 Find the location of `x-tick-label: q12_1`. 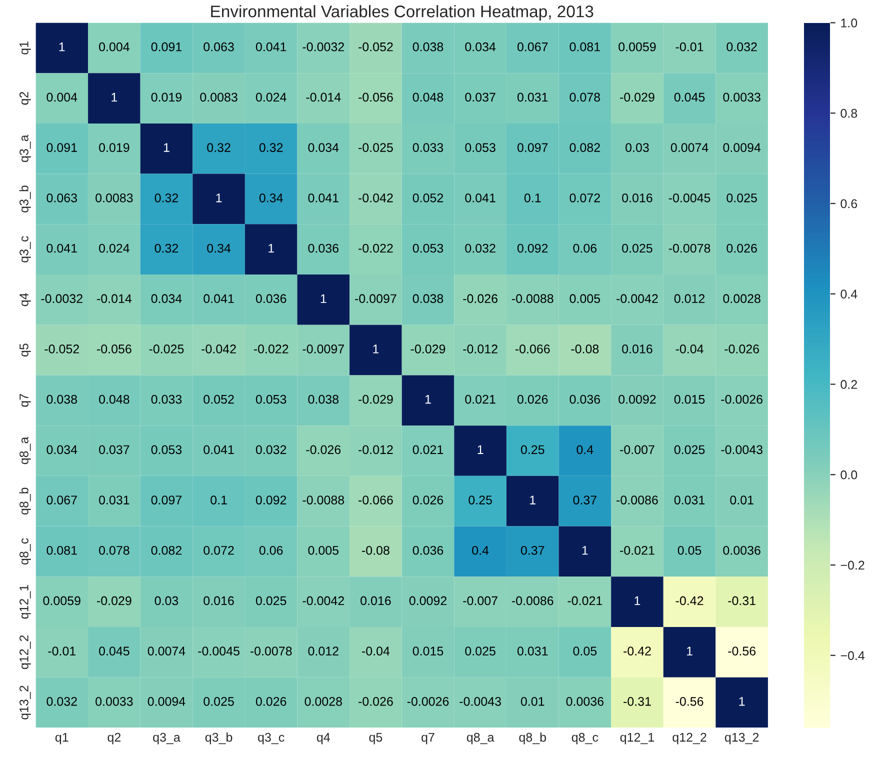

x-tick-label: q12_1 is located at coordinates (637, 738).